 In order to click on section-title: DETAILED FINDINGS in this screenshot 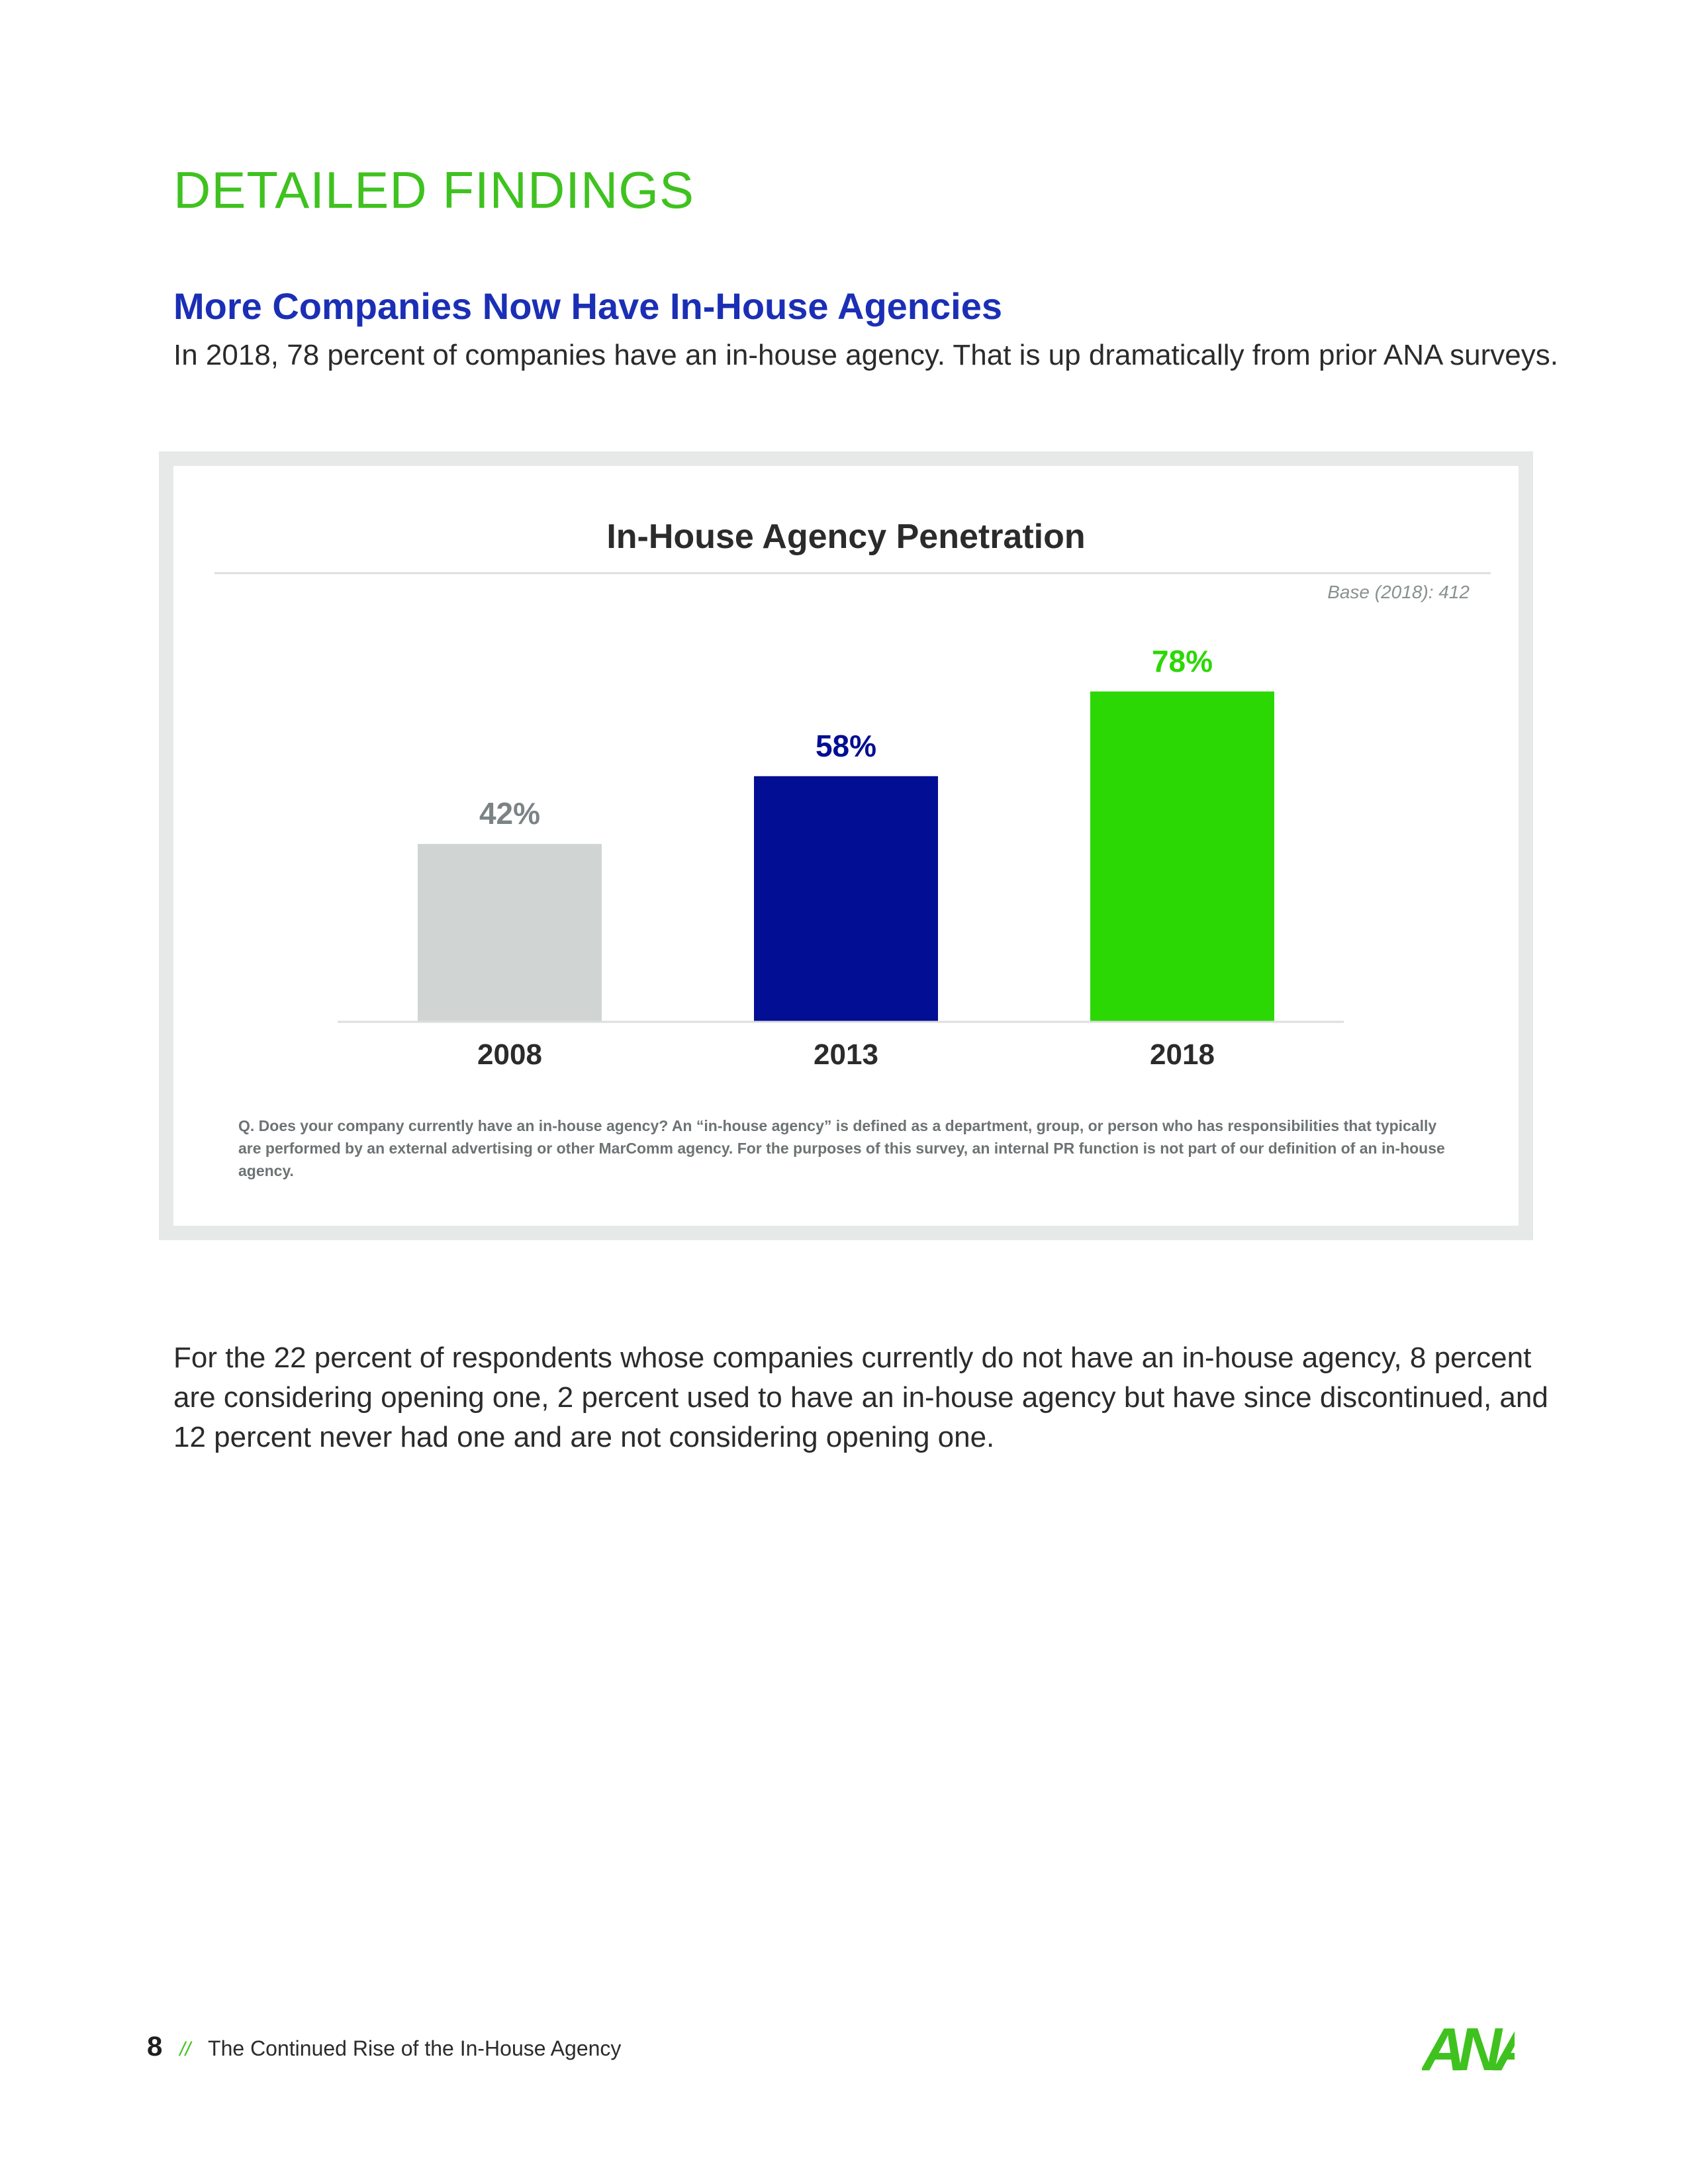, I will do `click(433, 190)`.